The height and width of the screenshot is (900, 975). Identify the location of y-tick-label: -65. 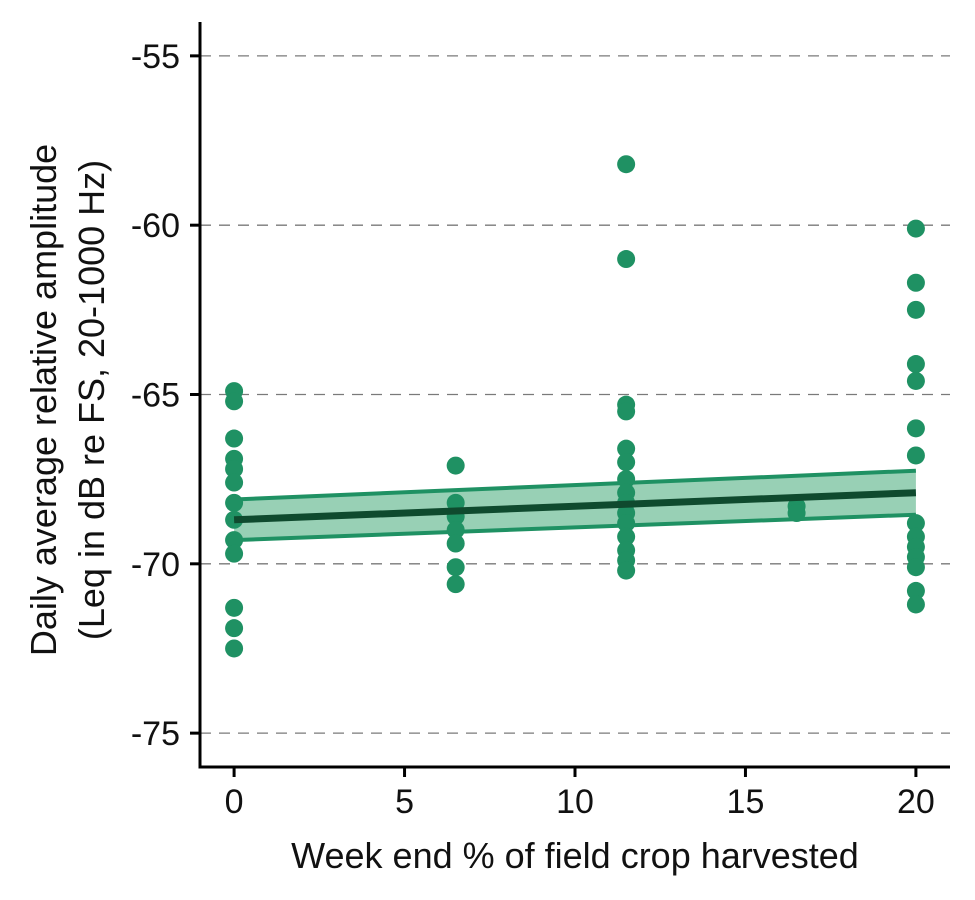
(155, 396).